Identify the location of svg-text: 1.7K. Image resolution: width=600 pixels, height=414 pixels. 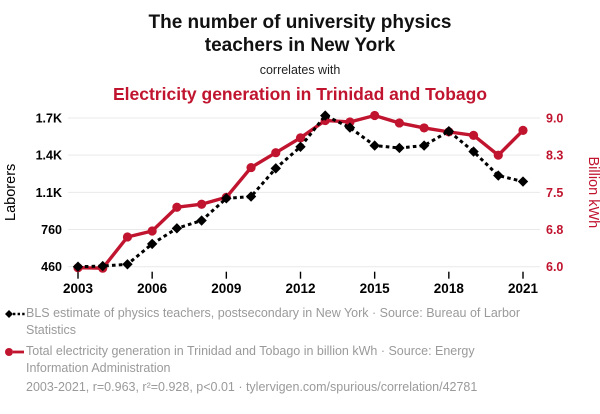
(49, 119).